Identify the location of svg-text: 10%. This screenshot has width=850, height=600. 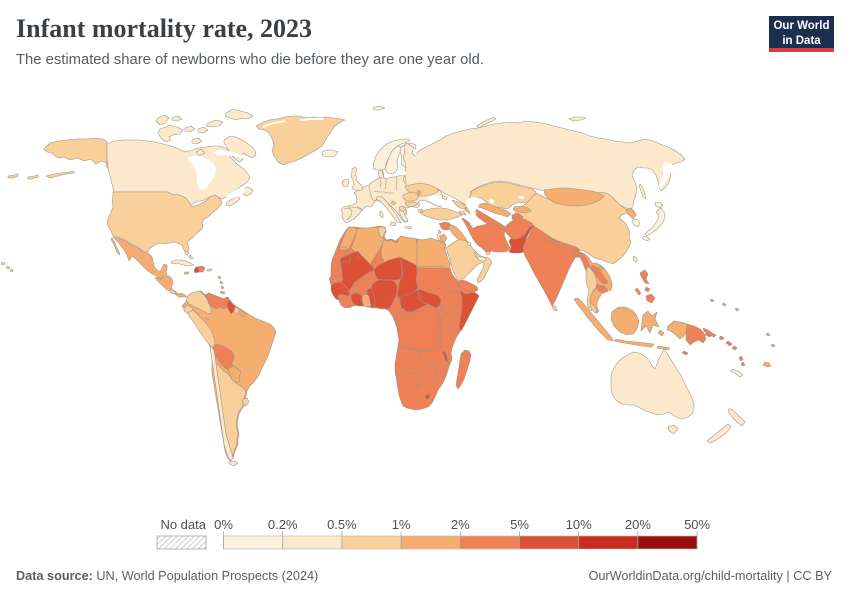
(579, 524).